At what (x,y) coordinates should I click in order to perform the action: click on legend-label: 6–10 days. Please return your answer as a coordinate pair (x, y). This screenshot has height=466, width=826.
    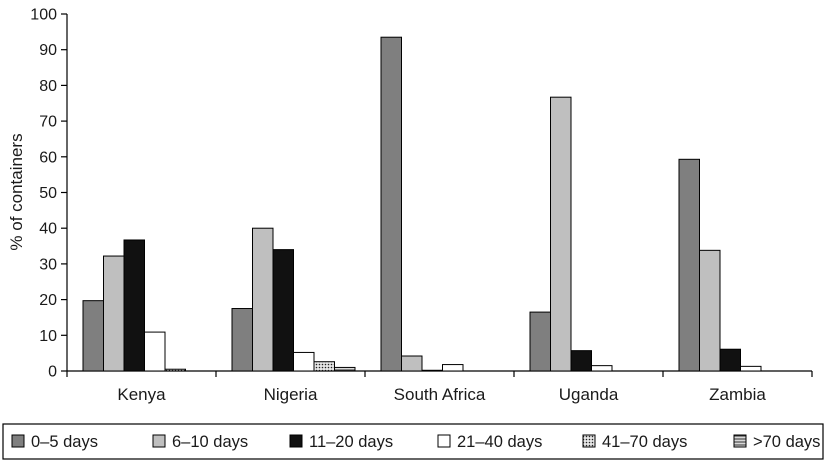
    Looking at the image, I should click on (210, 442).